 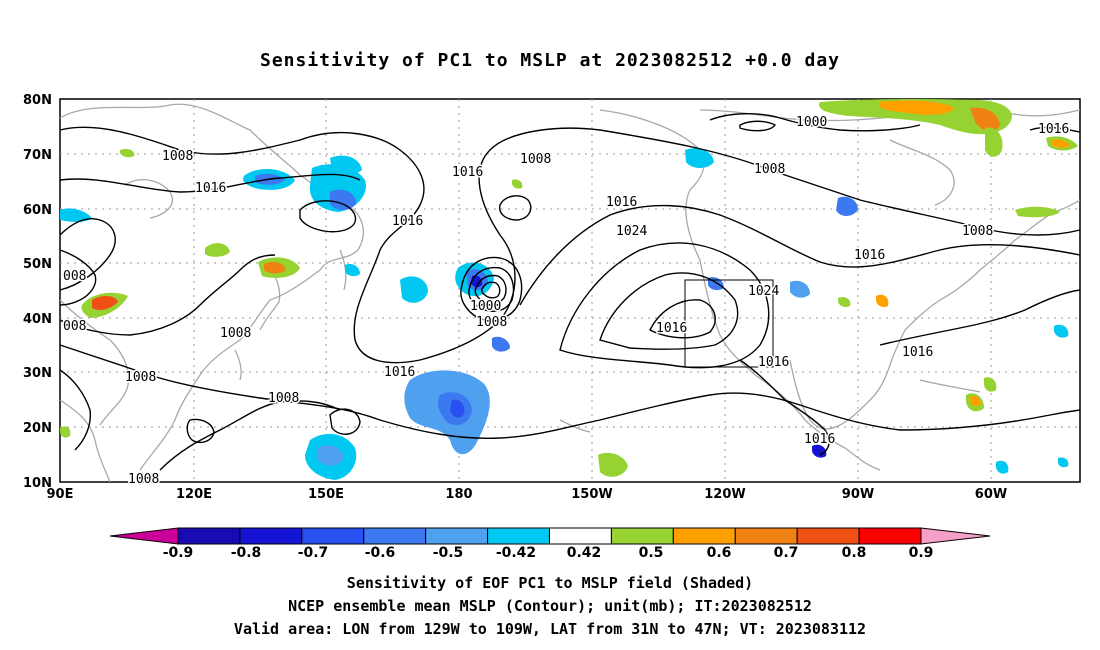 I want to click on colorbar-label: 0.7, so click(x=786, y=553).